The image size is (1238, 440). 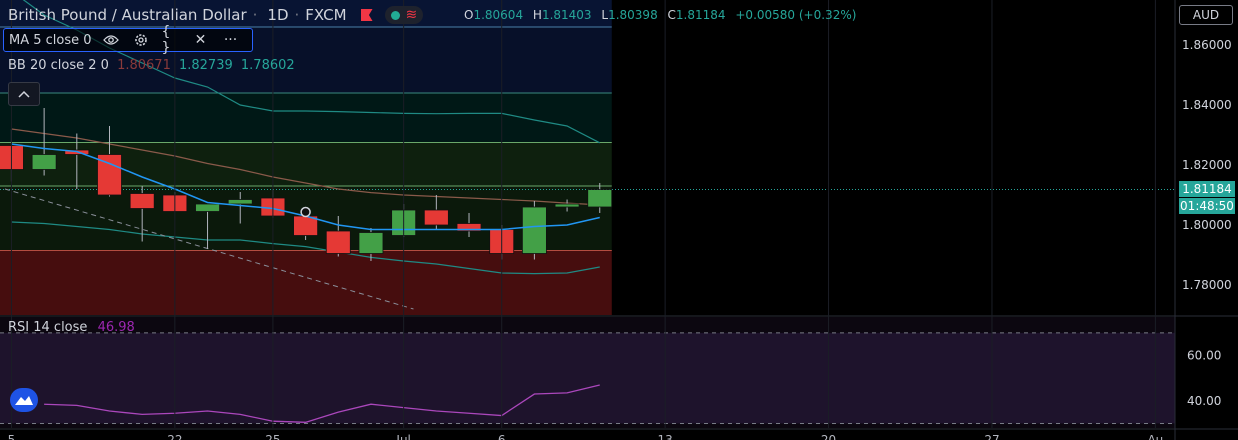 I want to click on wave-icon: ≋, so click(x=411, y=15).